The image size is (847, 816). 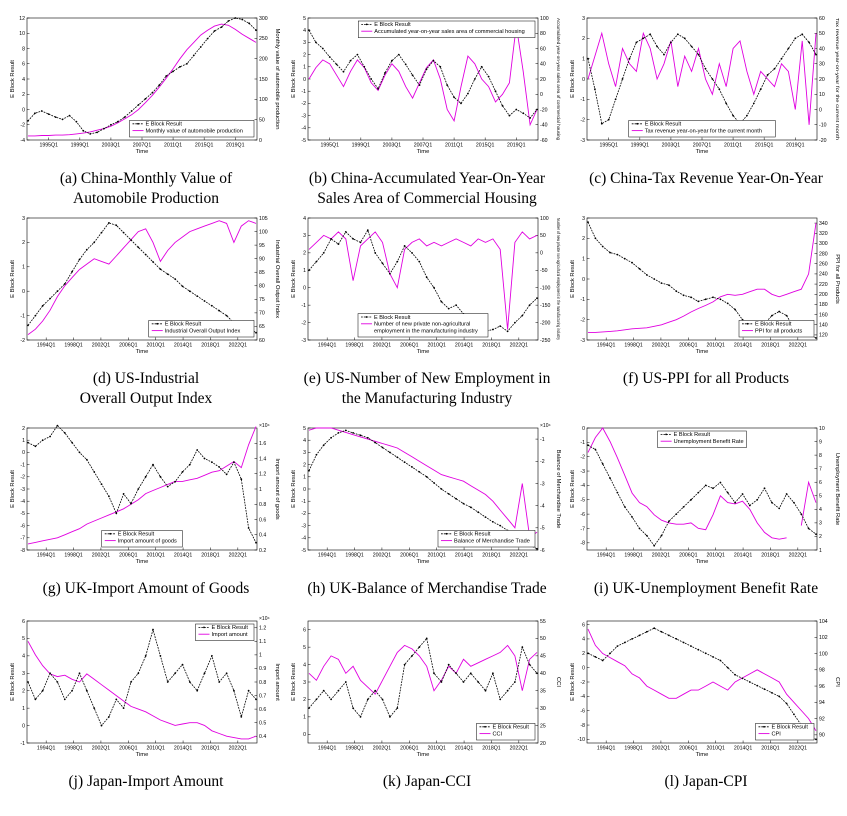 I want to click on caption-i: (i) UK-Unemployment Benefit Rate, so click(x=706, y=589).